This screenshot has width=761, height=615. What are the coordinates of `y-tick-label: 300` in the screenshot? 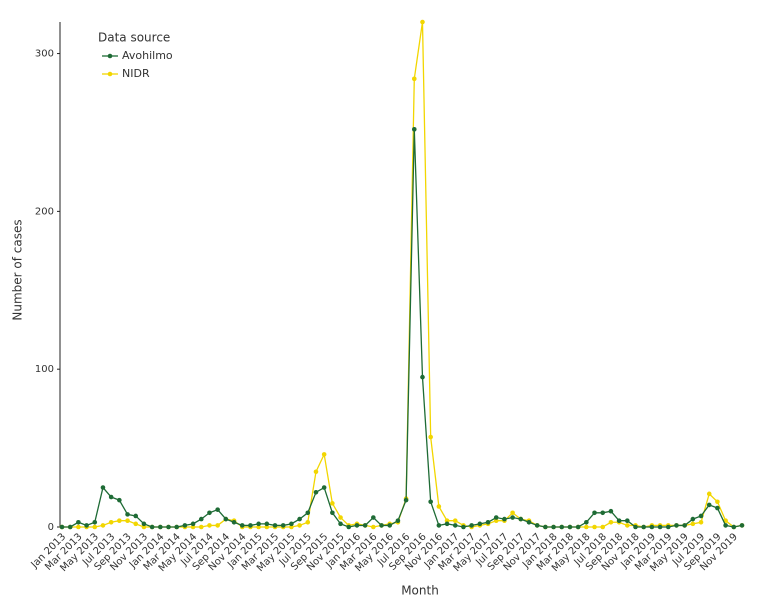 It's located at (44, 54).